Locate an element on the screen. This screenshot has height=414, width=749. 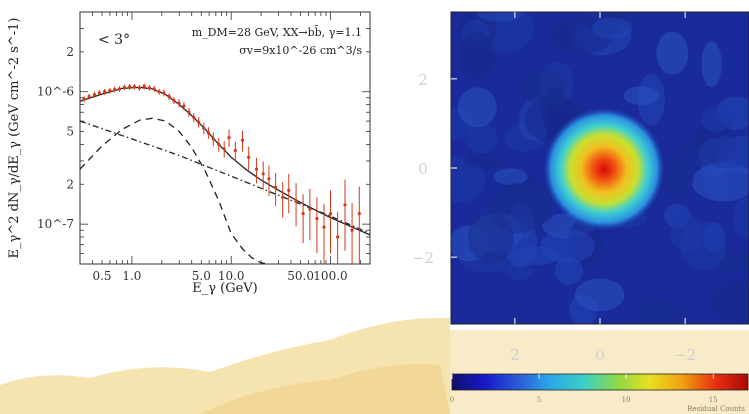
colorbar-tick-label: 0 is located at coordinates (452, 400).